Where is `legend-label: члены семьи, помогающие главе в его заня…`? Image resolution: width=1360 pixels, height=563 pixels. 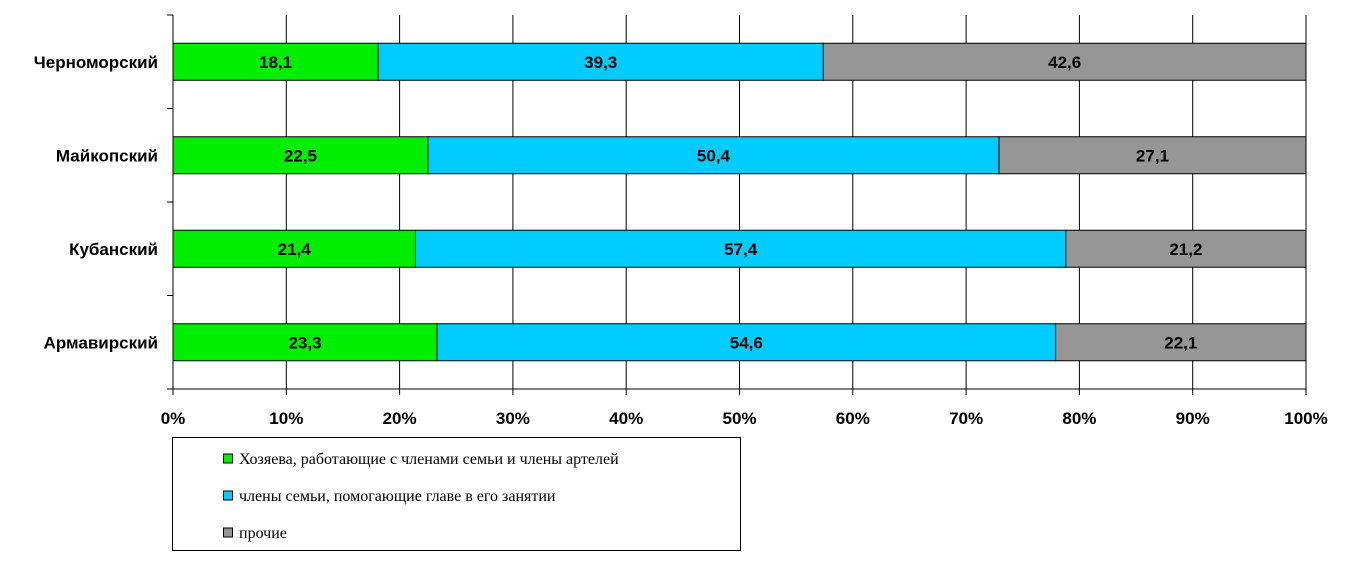
legend-label: члены семьи, помогающие главе в его заня… is located at coordinates (397, 496).